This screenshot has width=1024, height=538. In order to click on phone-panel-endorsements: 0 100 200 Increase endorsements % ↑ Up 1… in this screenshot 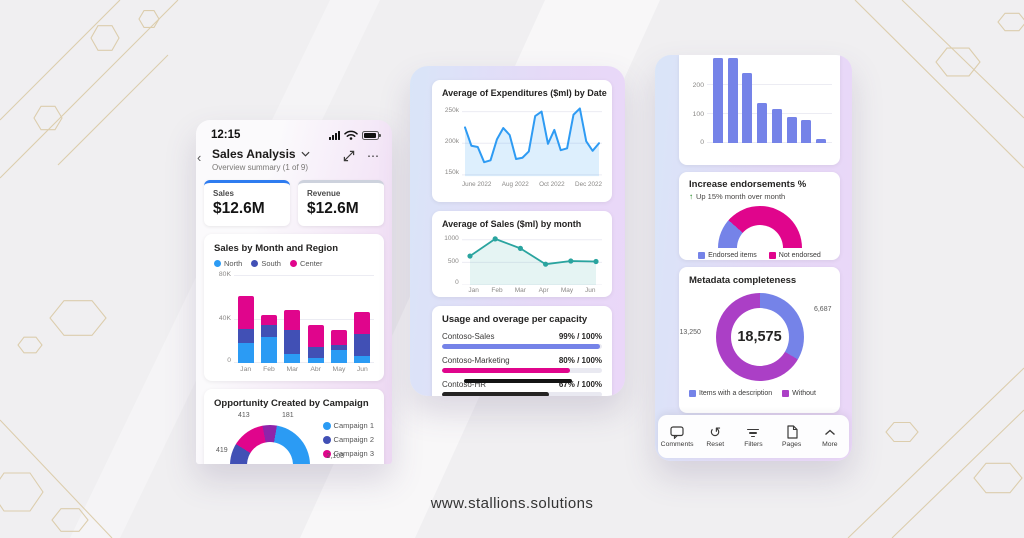, I will do `click(753, 258)`.